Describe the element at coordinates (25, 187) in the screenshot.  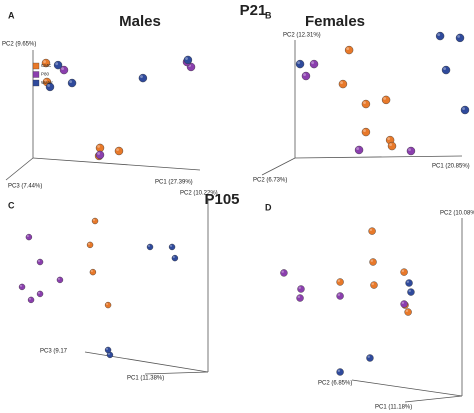
I see `axis-label: PC3 (7.44%)` at that location.